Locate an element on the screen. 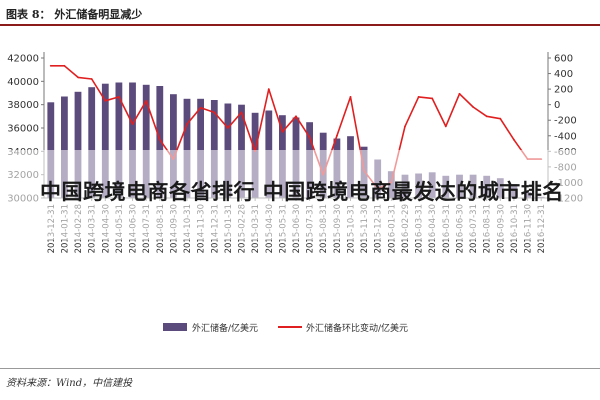 The width and height of the screenshot is (600, 400). headline-text: 中国跨境电商各省排行 中国跨境电商最发达的城市排名 is located at coordinates (302, 192).